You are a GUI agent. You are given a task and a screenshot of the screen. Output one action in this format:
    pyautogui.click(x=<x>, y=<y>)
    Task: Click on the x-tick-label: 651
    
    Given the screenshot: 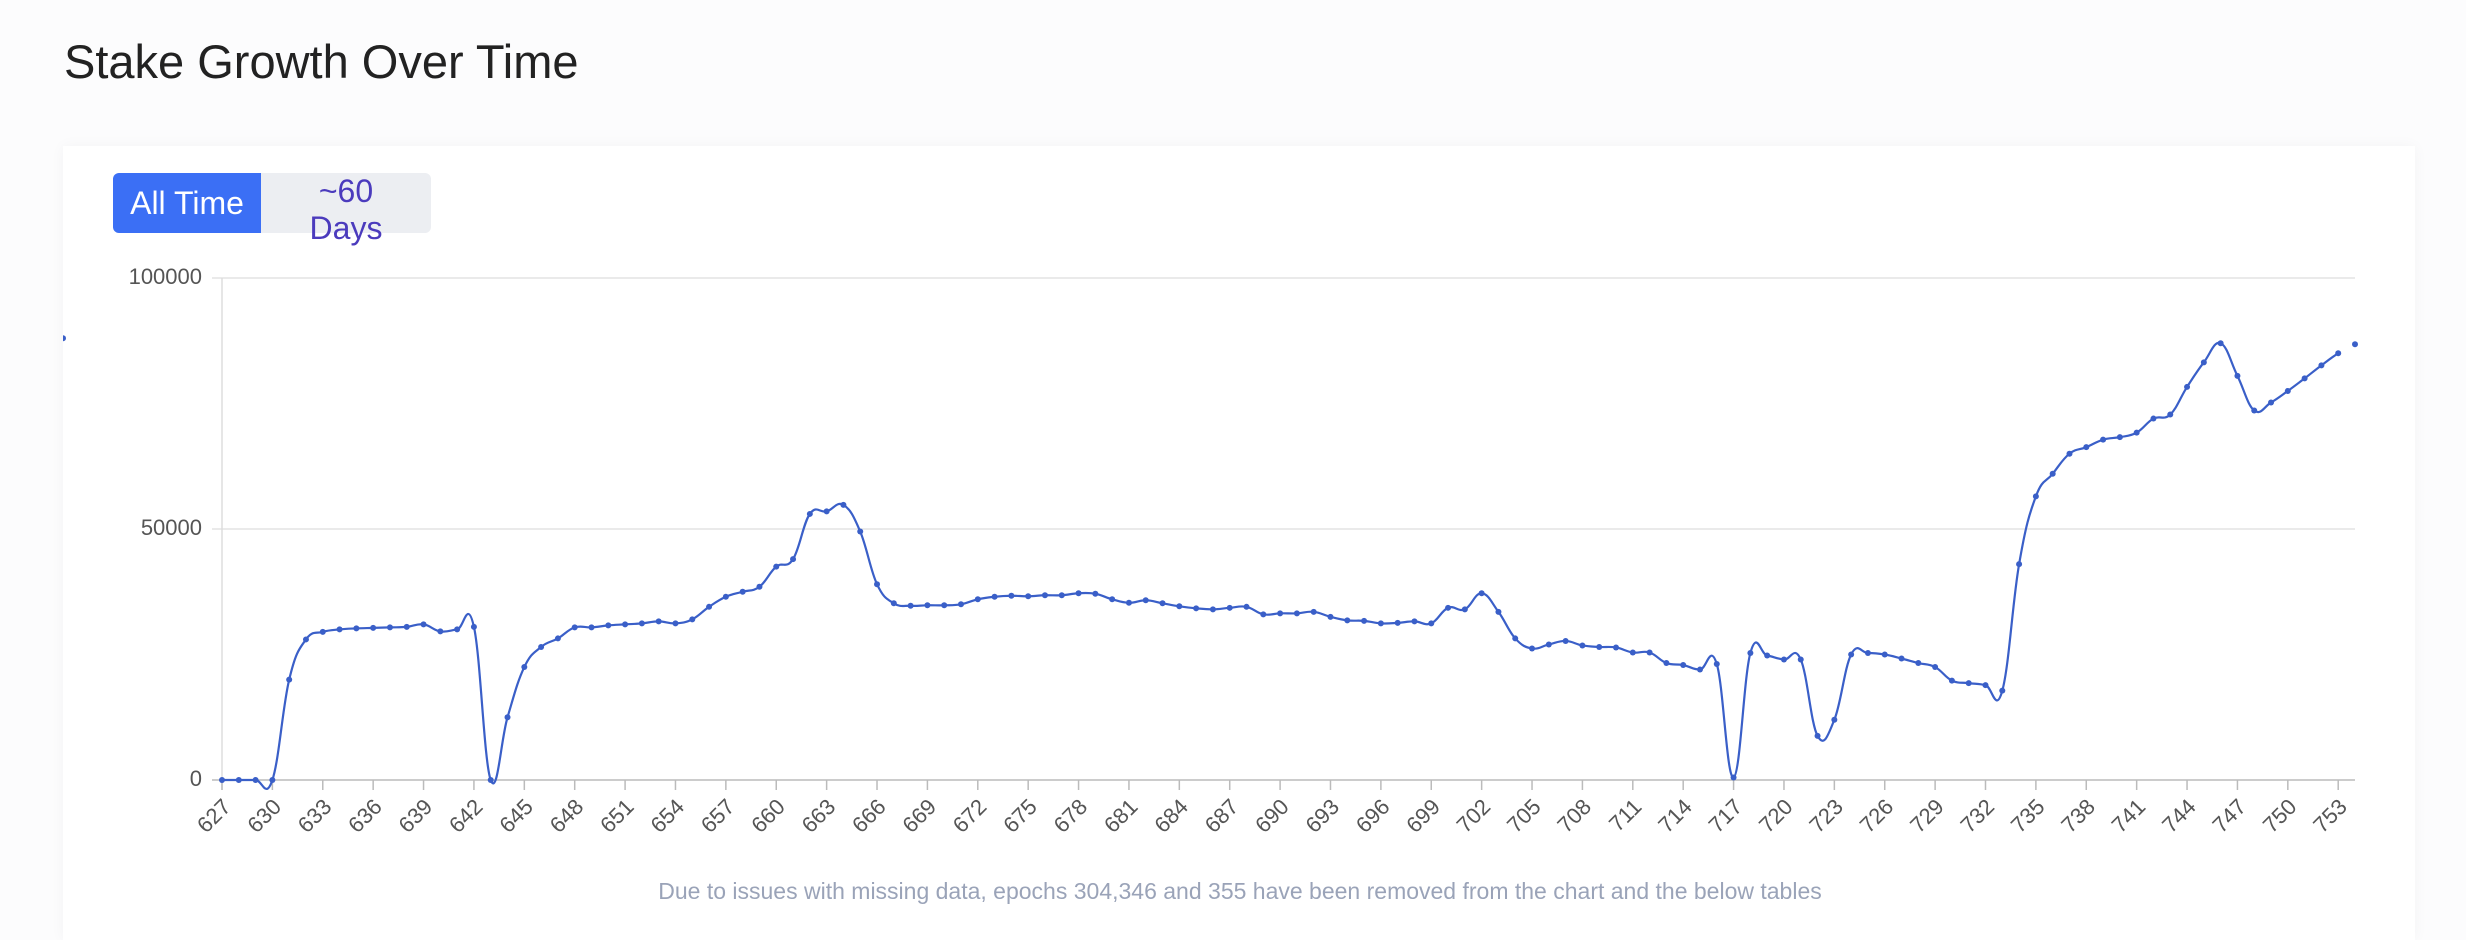 What is the action you would take?
    pyautogui.click(x=617, y=816)
    